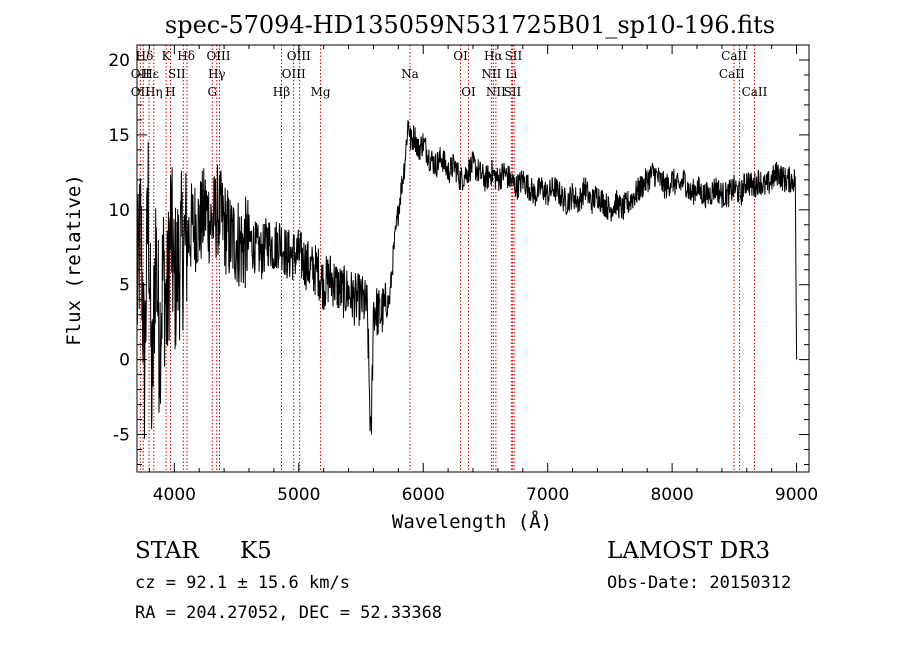 This screenshot has width=900, height=649. What do you see at coordinates (289, 613) in the screenshot?
I see `coordinates-readout: RA = 204.27052, DEC = 52.33368` at bounding box center [289, 613].